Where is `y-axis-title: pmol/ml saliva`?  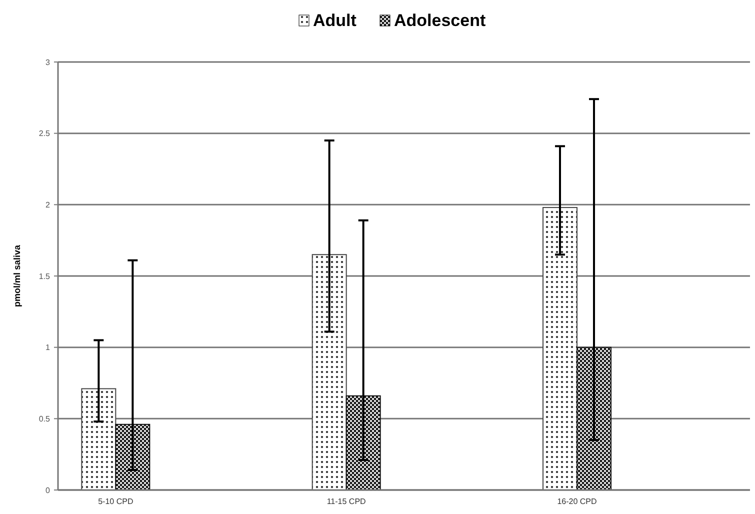
y-axis-title: pmol/ml saliva is located at coordinates (17, 276).